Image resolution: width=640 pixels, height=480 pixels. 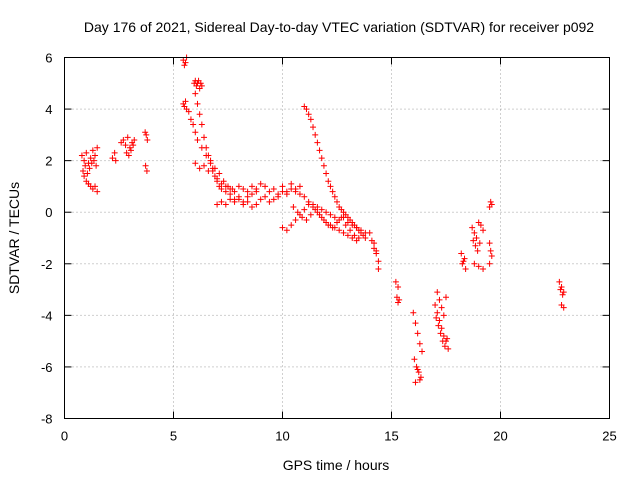 What do you see at coordinates (48, 109) in the screenshot?
I see `y-tick-label: 4` at bounding box center [48, 109].